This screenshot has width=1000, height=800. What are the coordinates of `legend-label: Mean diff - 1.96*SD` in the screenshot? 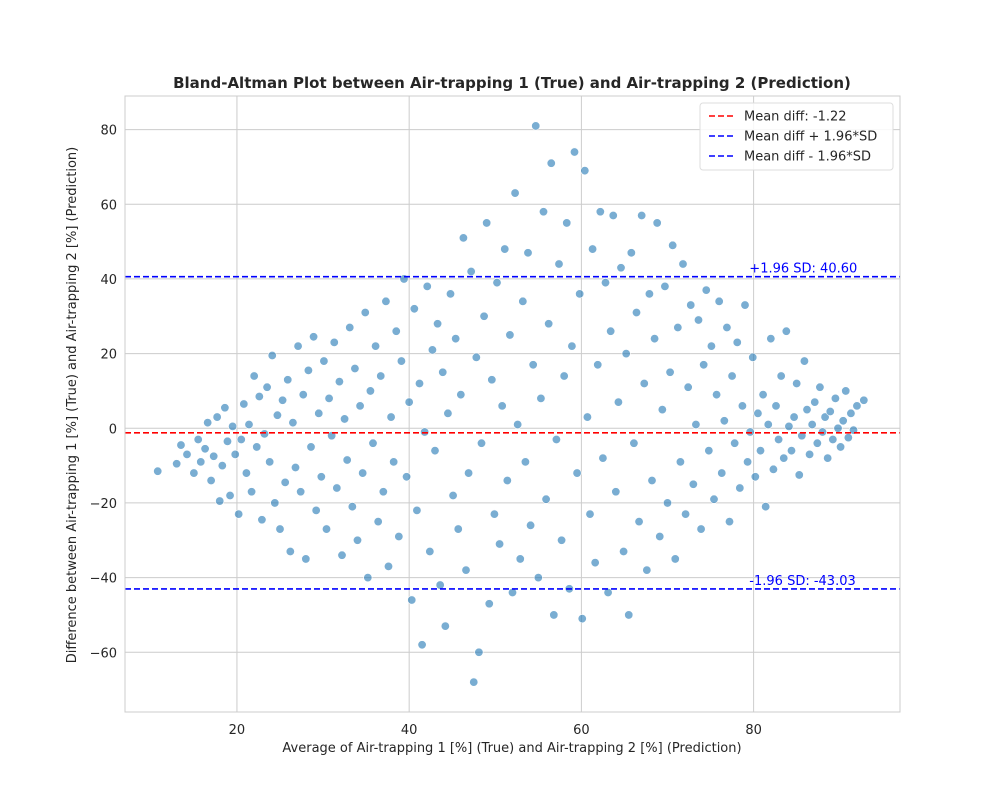 It's located at (807, 157).